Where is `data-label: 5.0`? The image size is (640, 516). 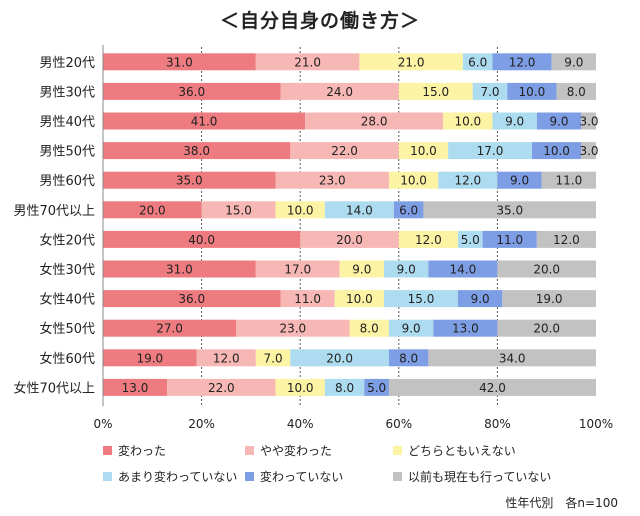 data-label: 5.0 is located at coordinates (470, 240).